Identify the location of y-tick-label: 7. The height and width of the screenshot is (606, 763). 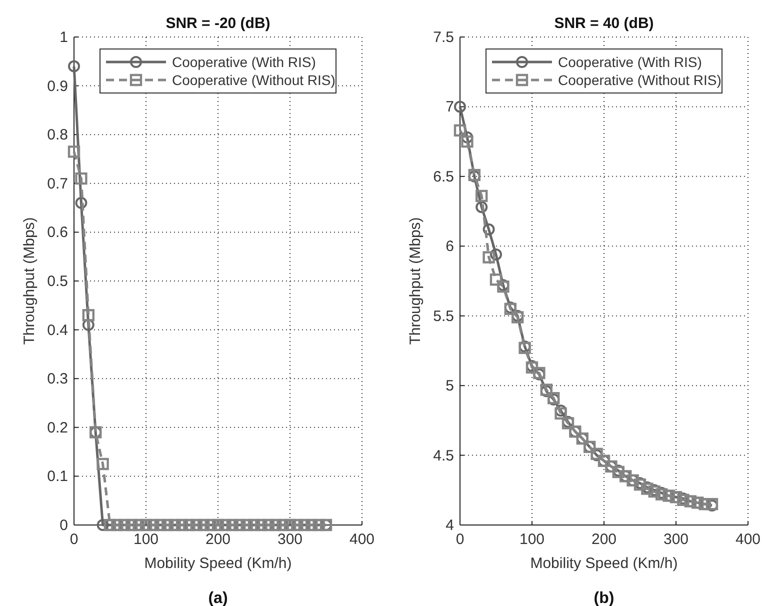
(450, 107).